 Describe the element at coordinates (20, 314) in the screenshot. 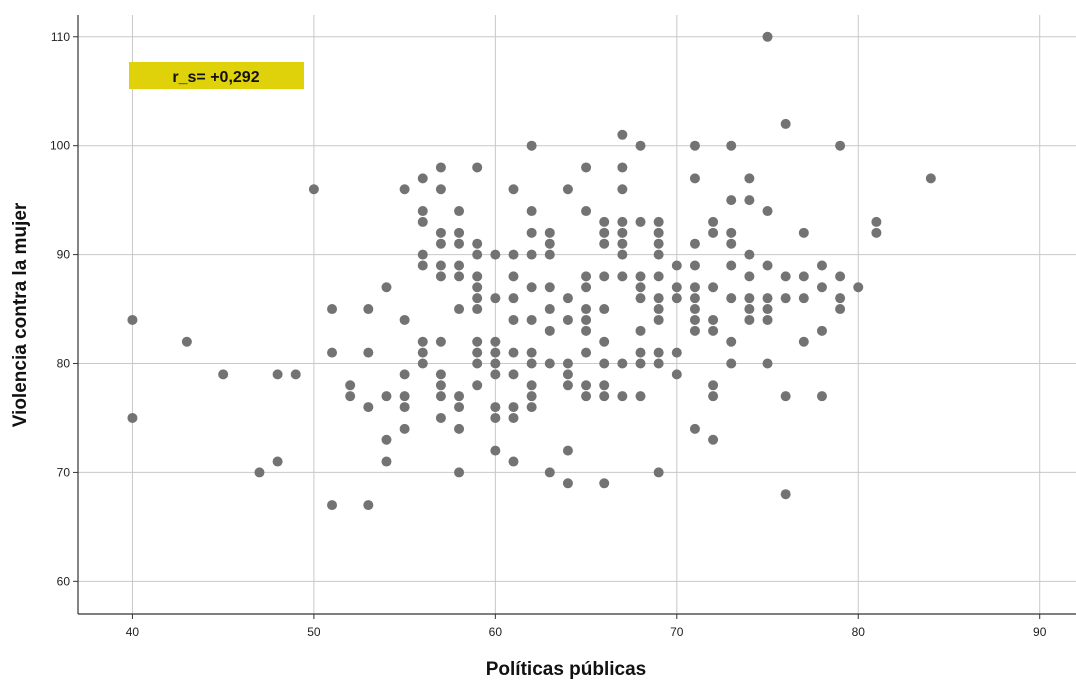

I see `y-axis-title: Violencia contra la mujer` at that location.